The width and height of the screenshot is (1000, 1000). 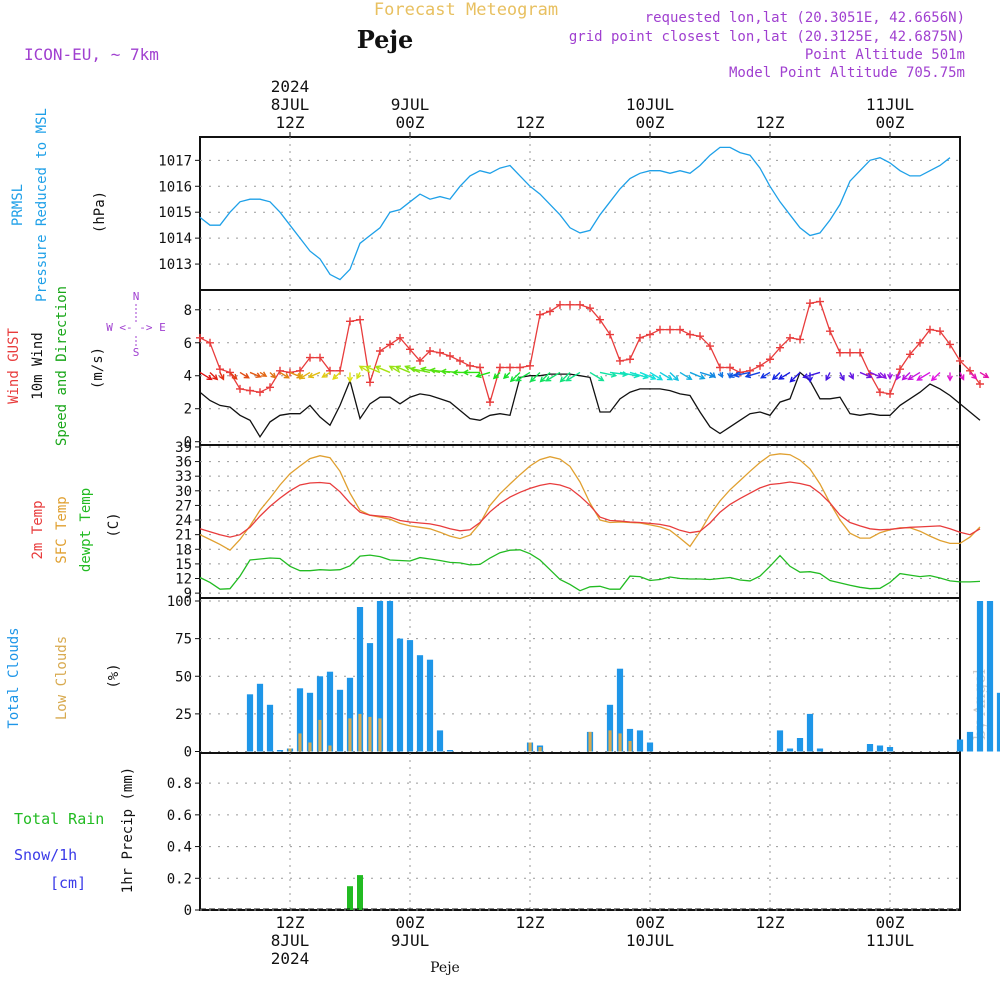 I want to click on bottom-time-label: 00Z, so click(x=650, y=922).